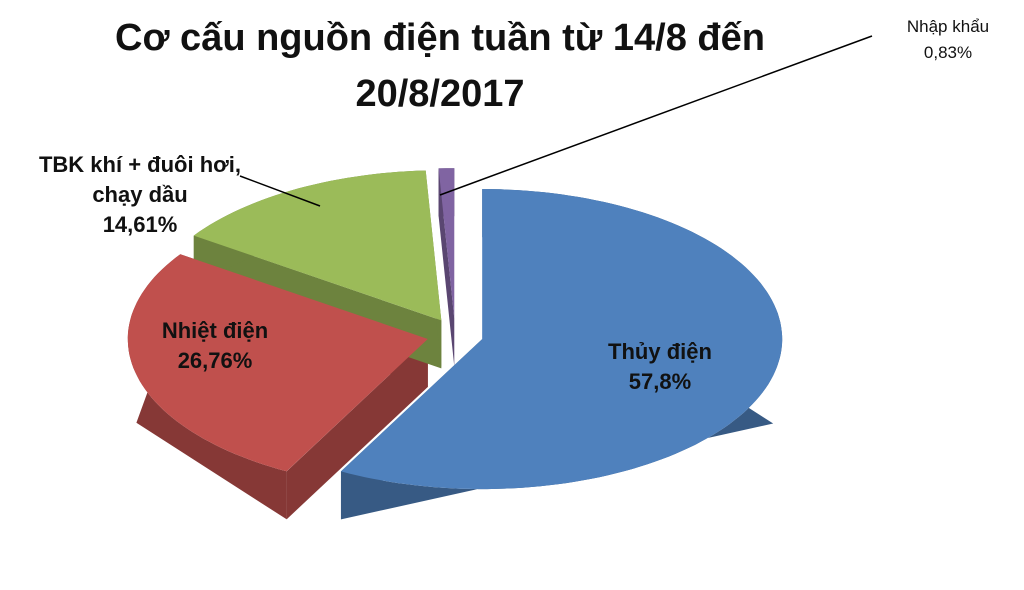  What do you see at coordinates (660, 381) in the screenshot?
I see `data-label-value: 57,8%` at bounding box center [660, 381].